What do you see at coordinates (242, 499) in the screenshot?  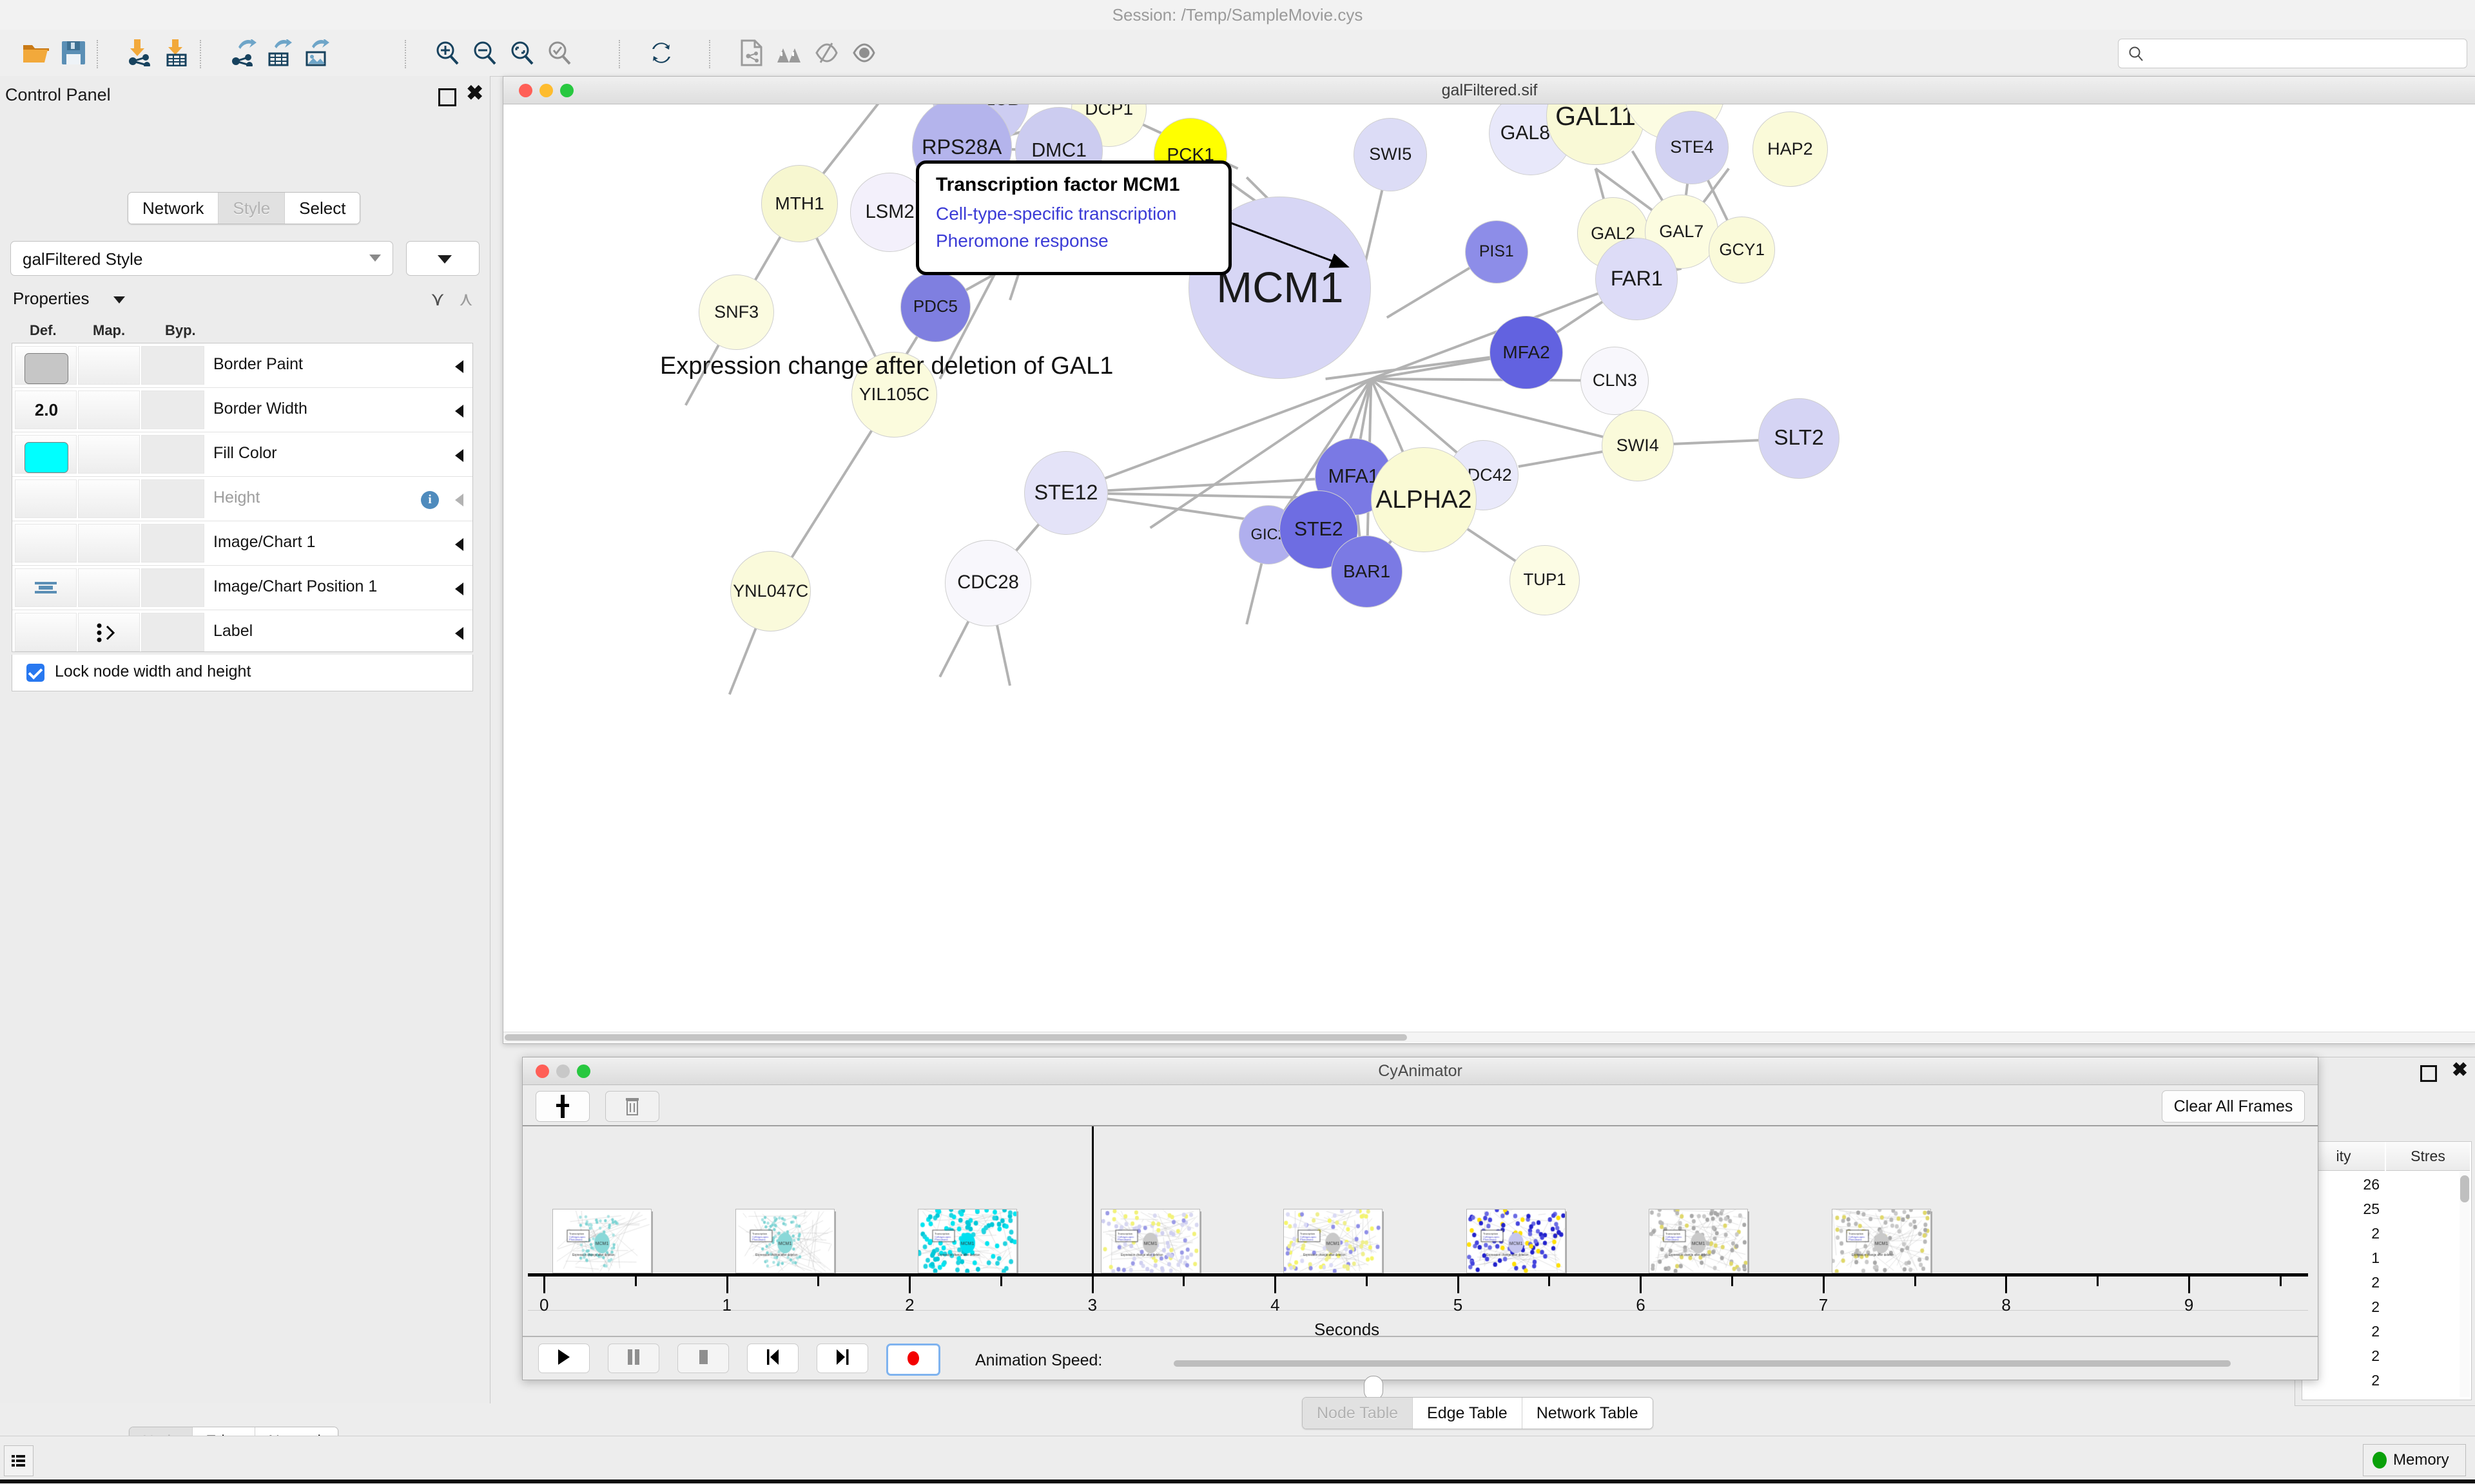 I see `property-row: Height i` at bounding box center [242, 499].